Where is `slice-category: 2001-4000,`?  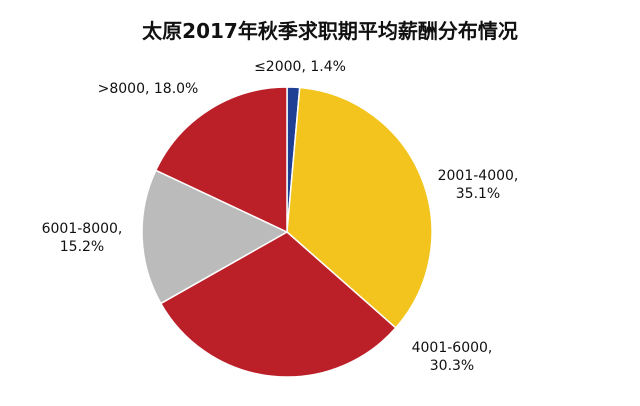 slice-category: 2001-4000, is located at coordinates (478, 176).